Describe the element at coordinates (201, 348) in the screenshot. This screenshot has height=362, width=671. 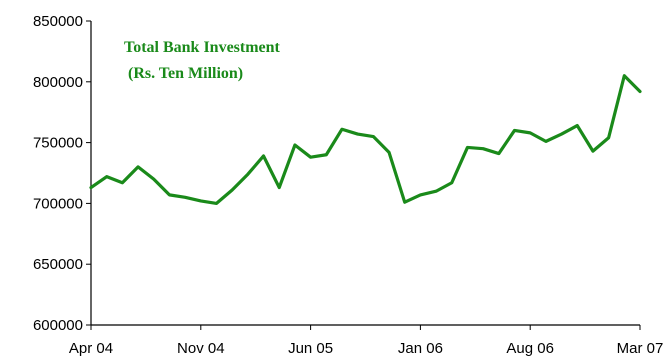
I see `x-tick-label: Nov 04` at that location.